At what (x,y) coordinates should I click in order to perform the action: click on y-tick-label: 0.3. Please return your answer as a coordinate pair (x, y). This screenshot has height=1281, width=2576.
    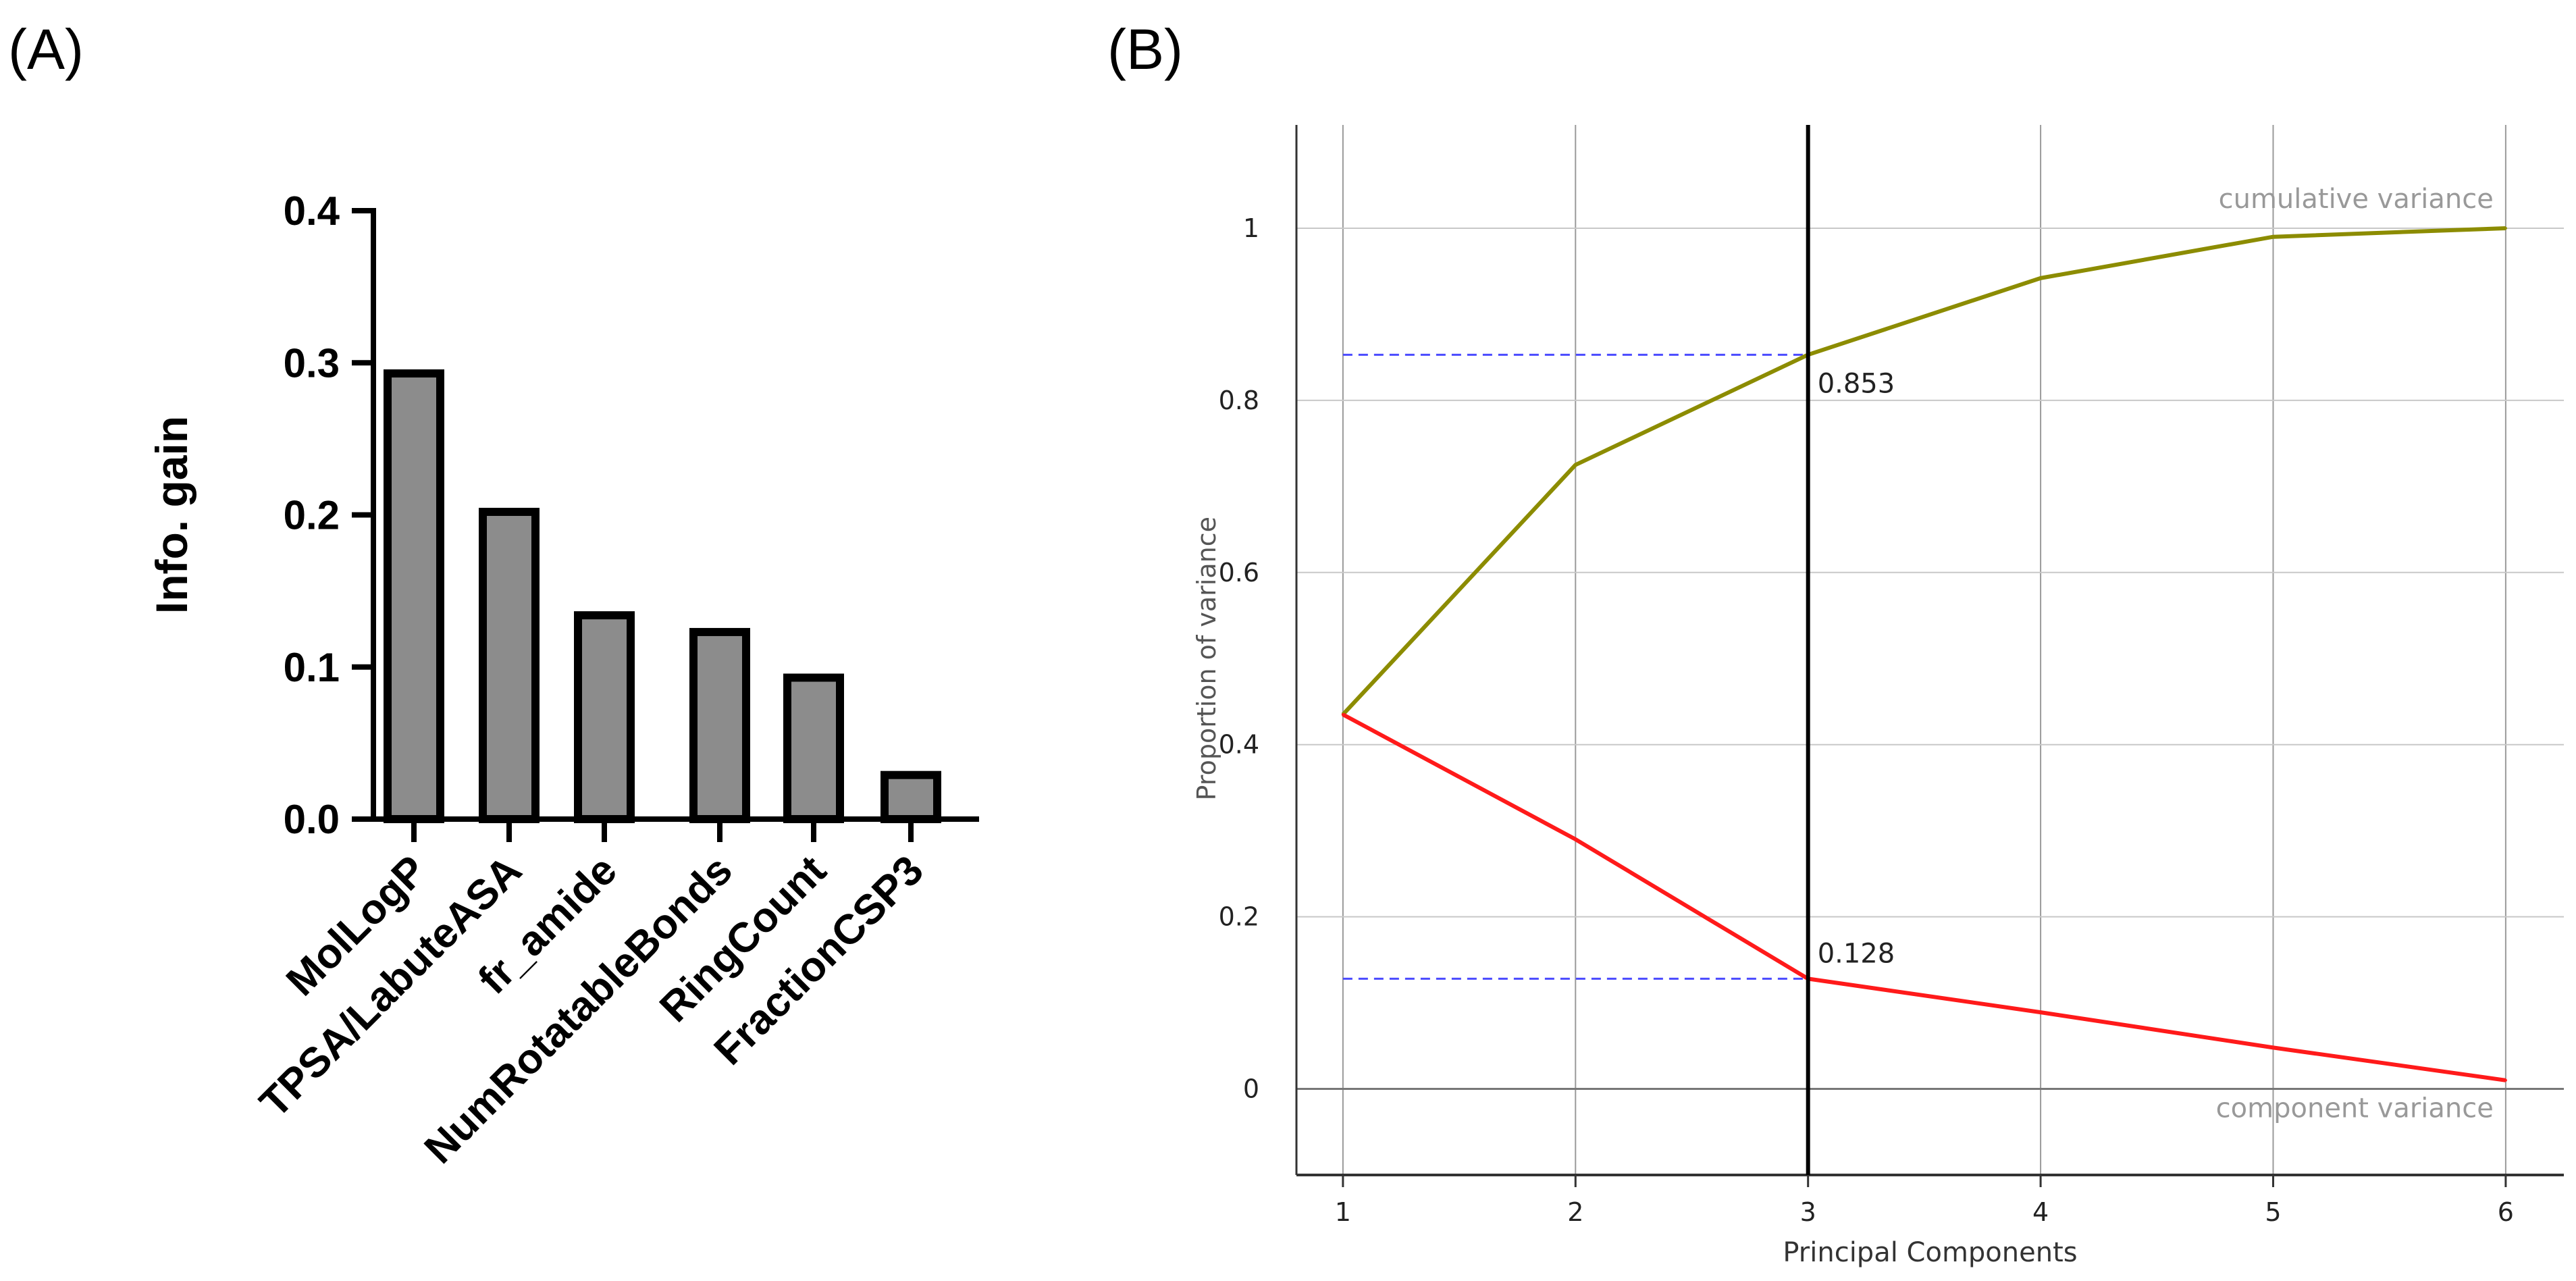
    Looking at the image, I should click on (312, 363).